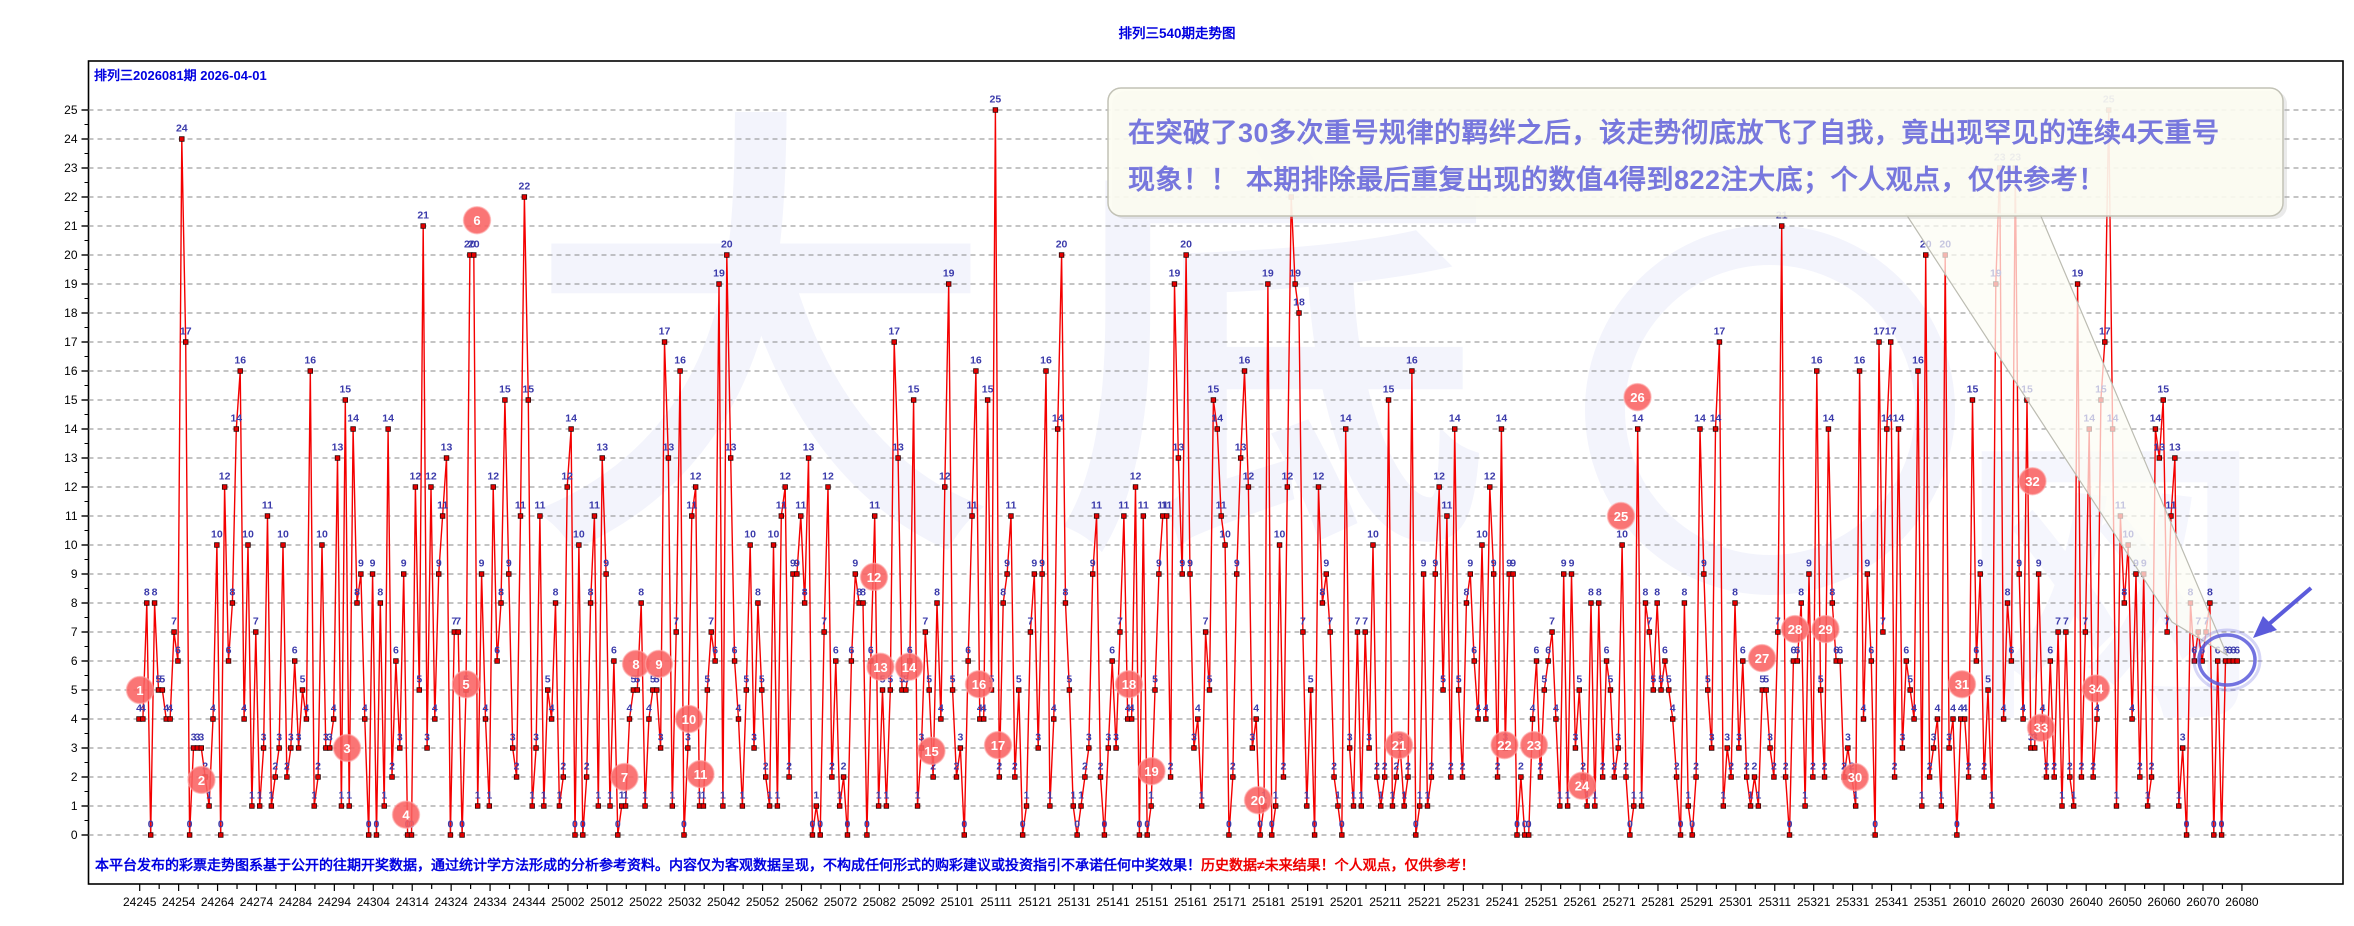 The width and height of the screenshot is (2354, 926). What do you see at coordinates (1817, 361) in the screenshot?
I see `point-value-label: 16` at bounding box center [1817, 361].